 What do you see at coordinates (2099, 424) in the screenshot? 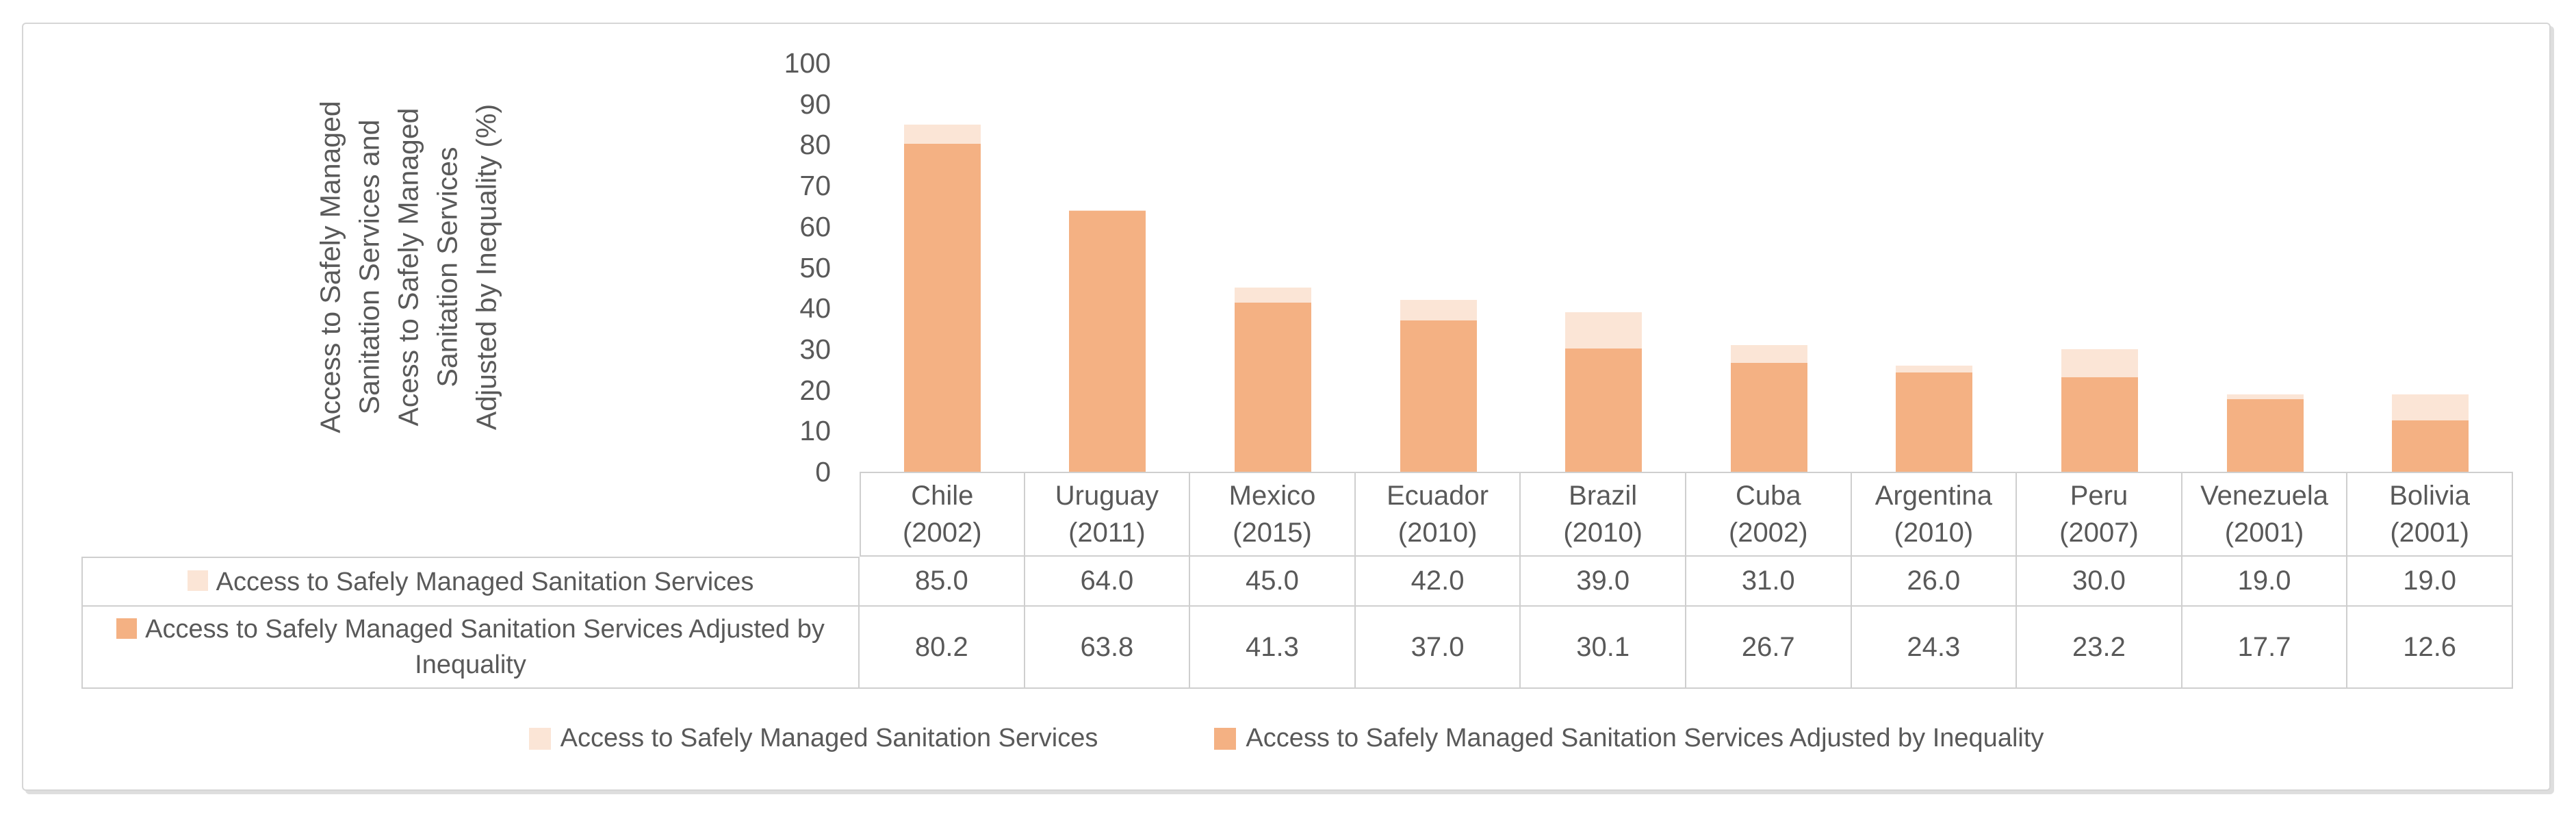
I see `bar-adjusted-peru` at bounding box center [2099, 424].